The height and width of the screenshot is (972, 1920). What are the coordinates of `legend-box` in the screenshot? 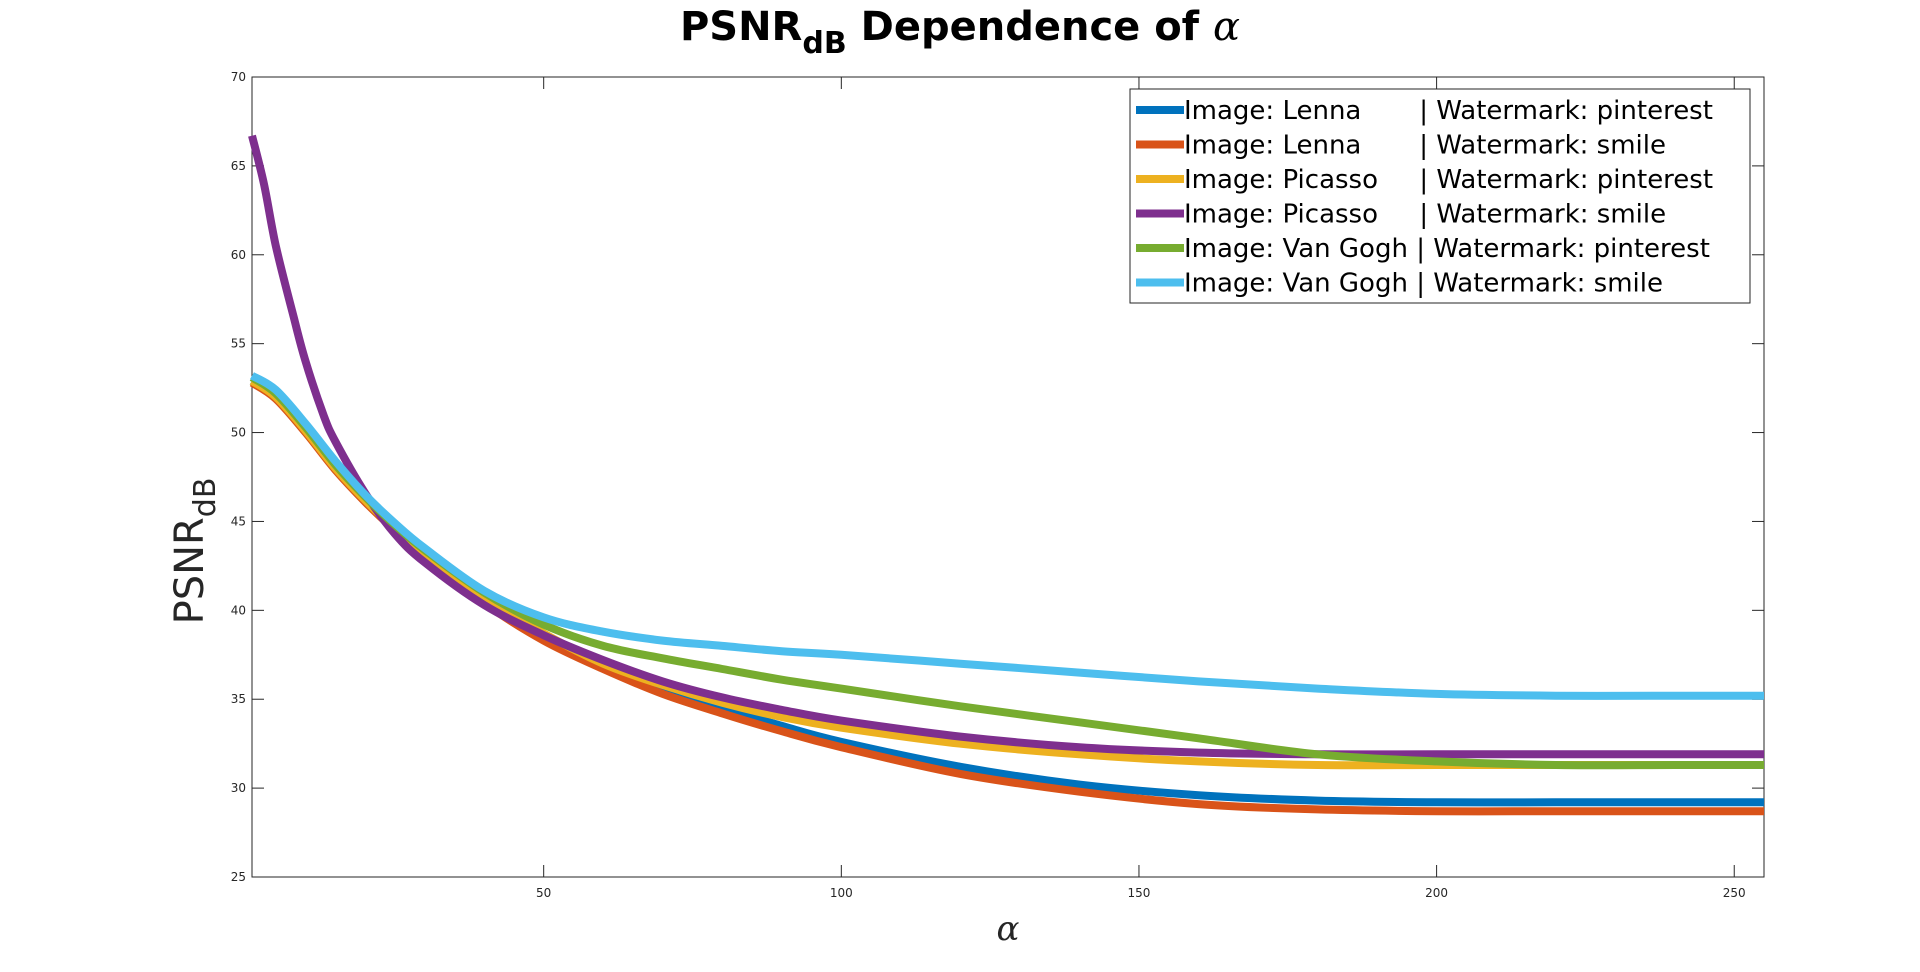 It's located at (1440, 196).